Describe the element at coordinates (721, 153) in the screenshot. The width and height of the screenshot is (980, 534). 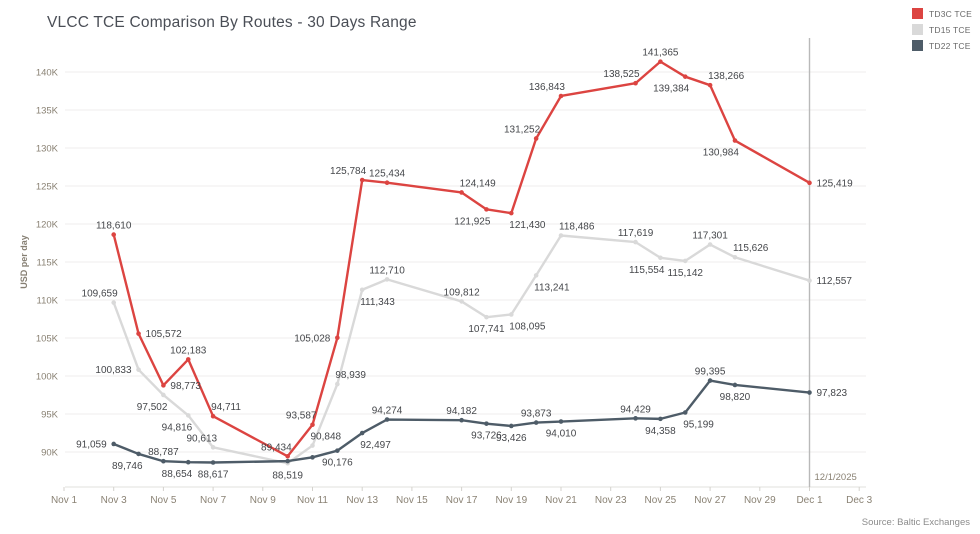
I see `data-label: 130,984` at that location.